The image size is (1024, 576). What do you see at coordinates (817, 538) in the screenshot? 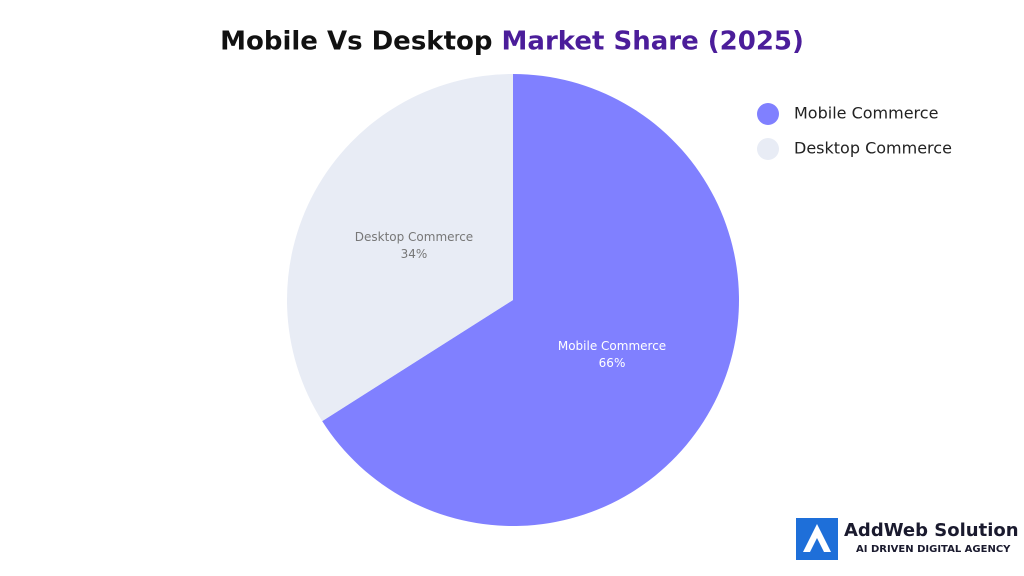
I see `logo-mark` at bounding box center [817, 538].